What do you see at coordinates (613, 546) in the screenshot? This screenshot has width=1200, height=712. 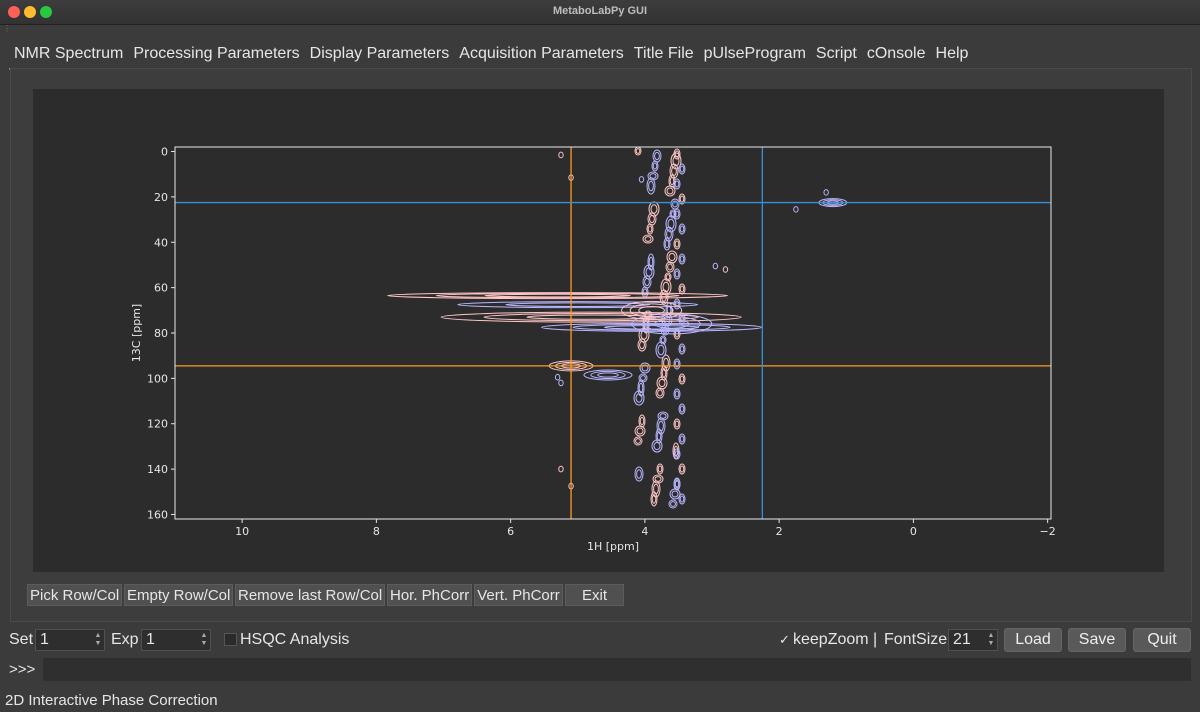 I see `x-axis-label: 1H [ppm]` at bounding box center [613, 546].